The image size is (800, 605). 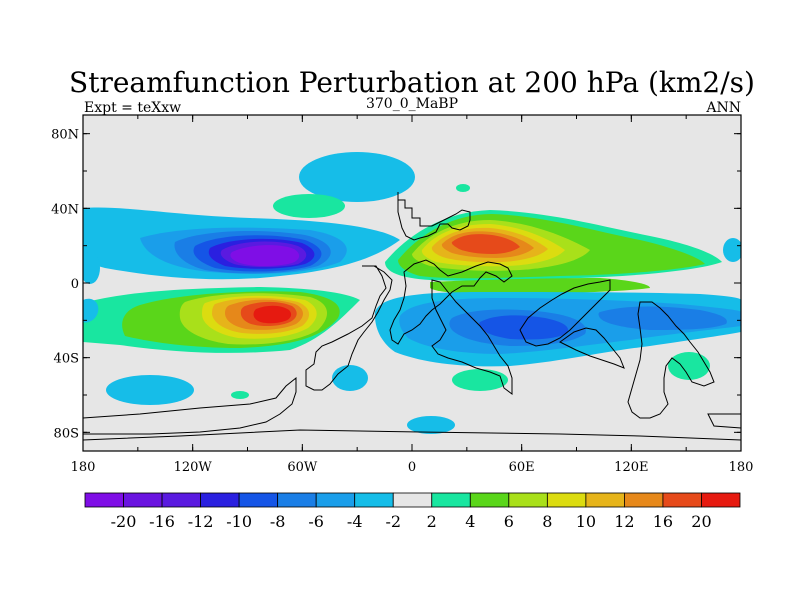 What do you see at coordinates (624, 521) in the screenshot?
I see `colorbar-label: 12` at bounding box center [624, 521].